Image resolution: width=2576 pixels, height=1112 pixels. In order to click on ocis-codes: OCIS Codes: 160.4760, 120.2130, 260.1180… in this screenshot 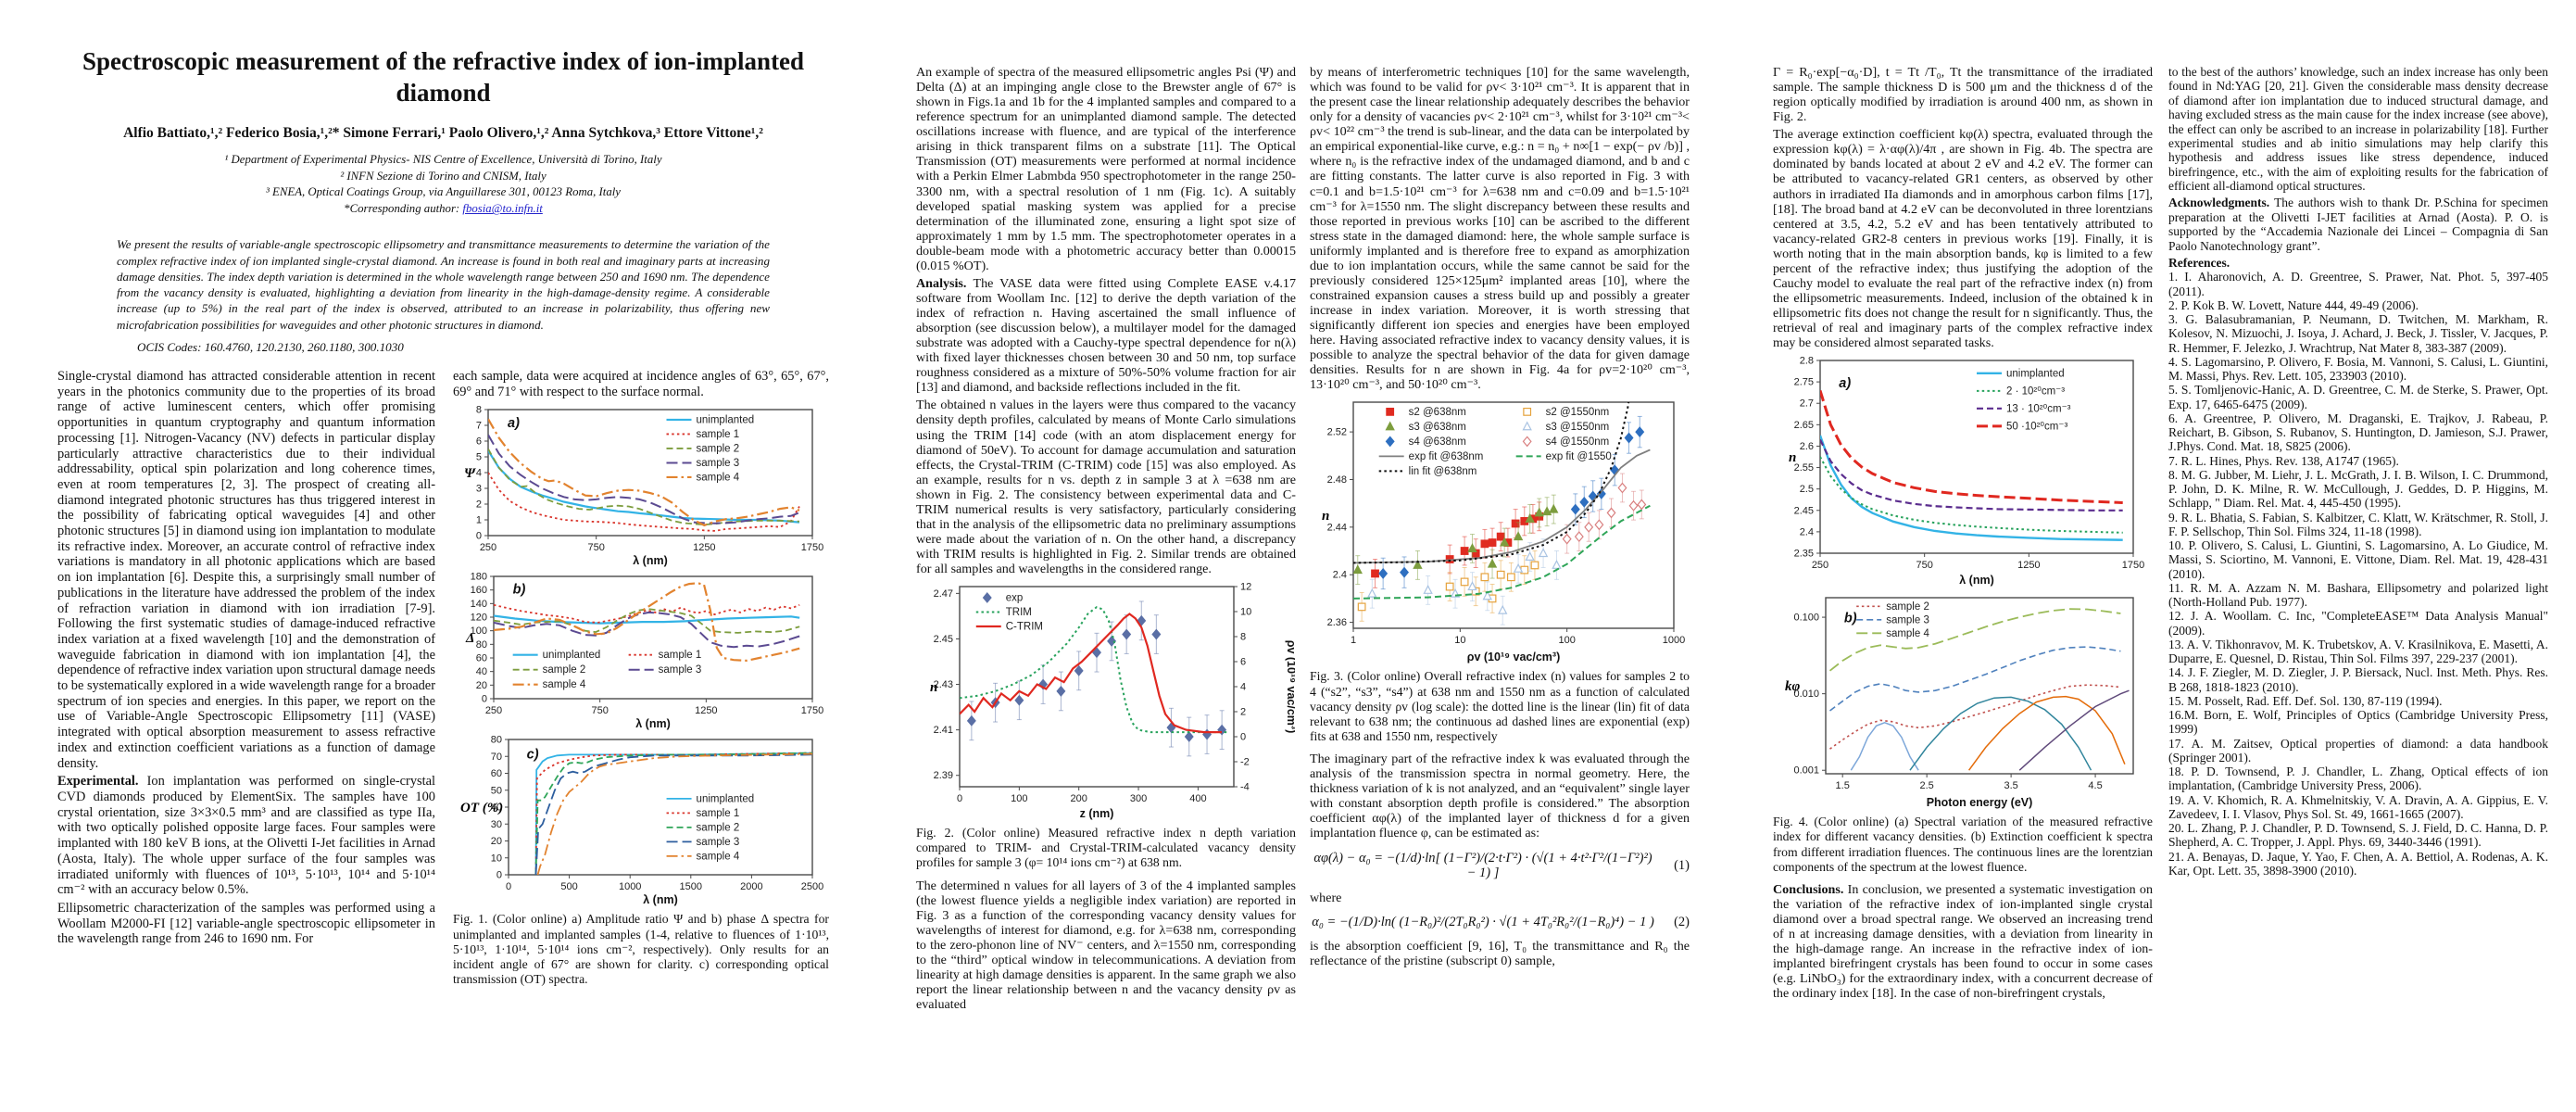, I will do `click(270, 346)`.